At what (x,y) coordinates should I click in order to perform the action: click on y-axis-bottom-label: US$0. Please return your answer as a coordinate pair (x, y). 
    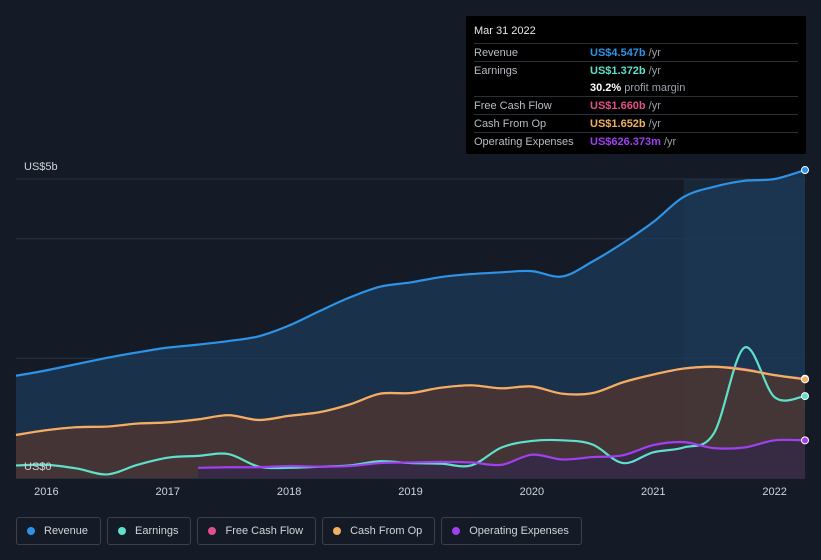
    Looking at the image, I should click on (38, 467).